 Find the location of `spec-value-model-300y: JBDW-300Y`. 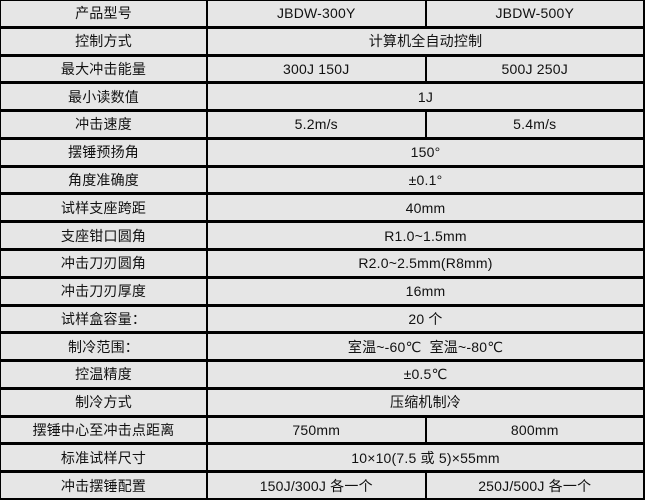

spec-value-model-300y: JBDW-300Y is located at coordinates (316, 13).